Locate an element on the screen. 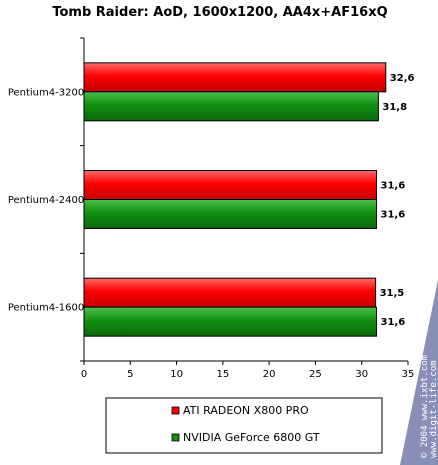 The image size is (438, 465). x-tick-label: 20 is located at coordinates (269, 374).